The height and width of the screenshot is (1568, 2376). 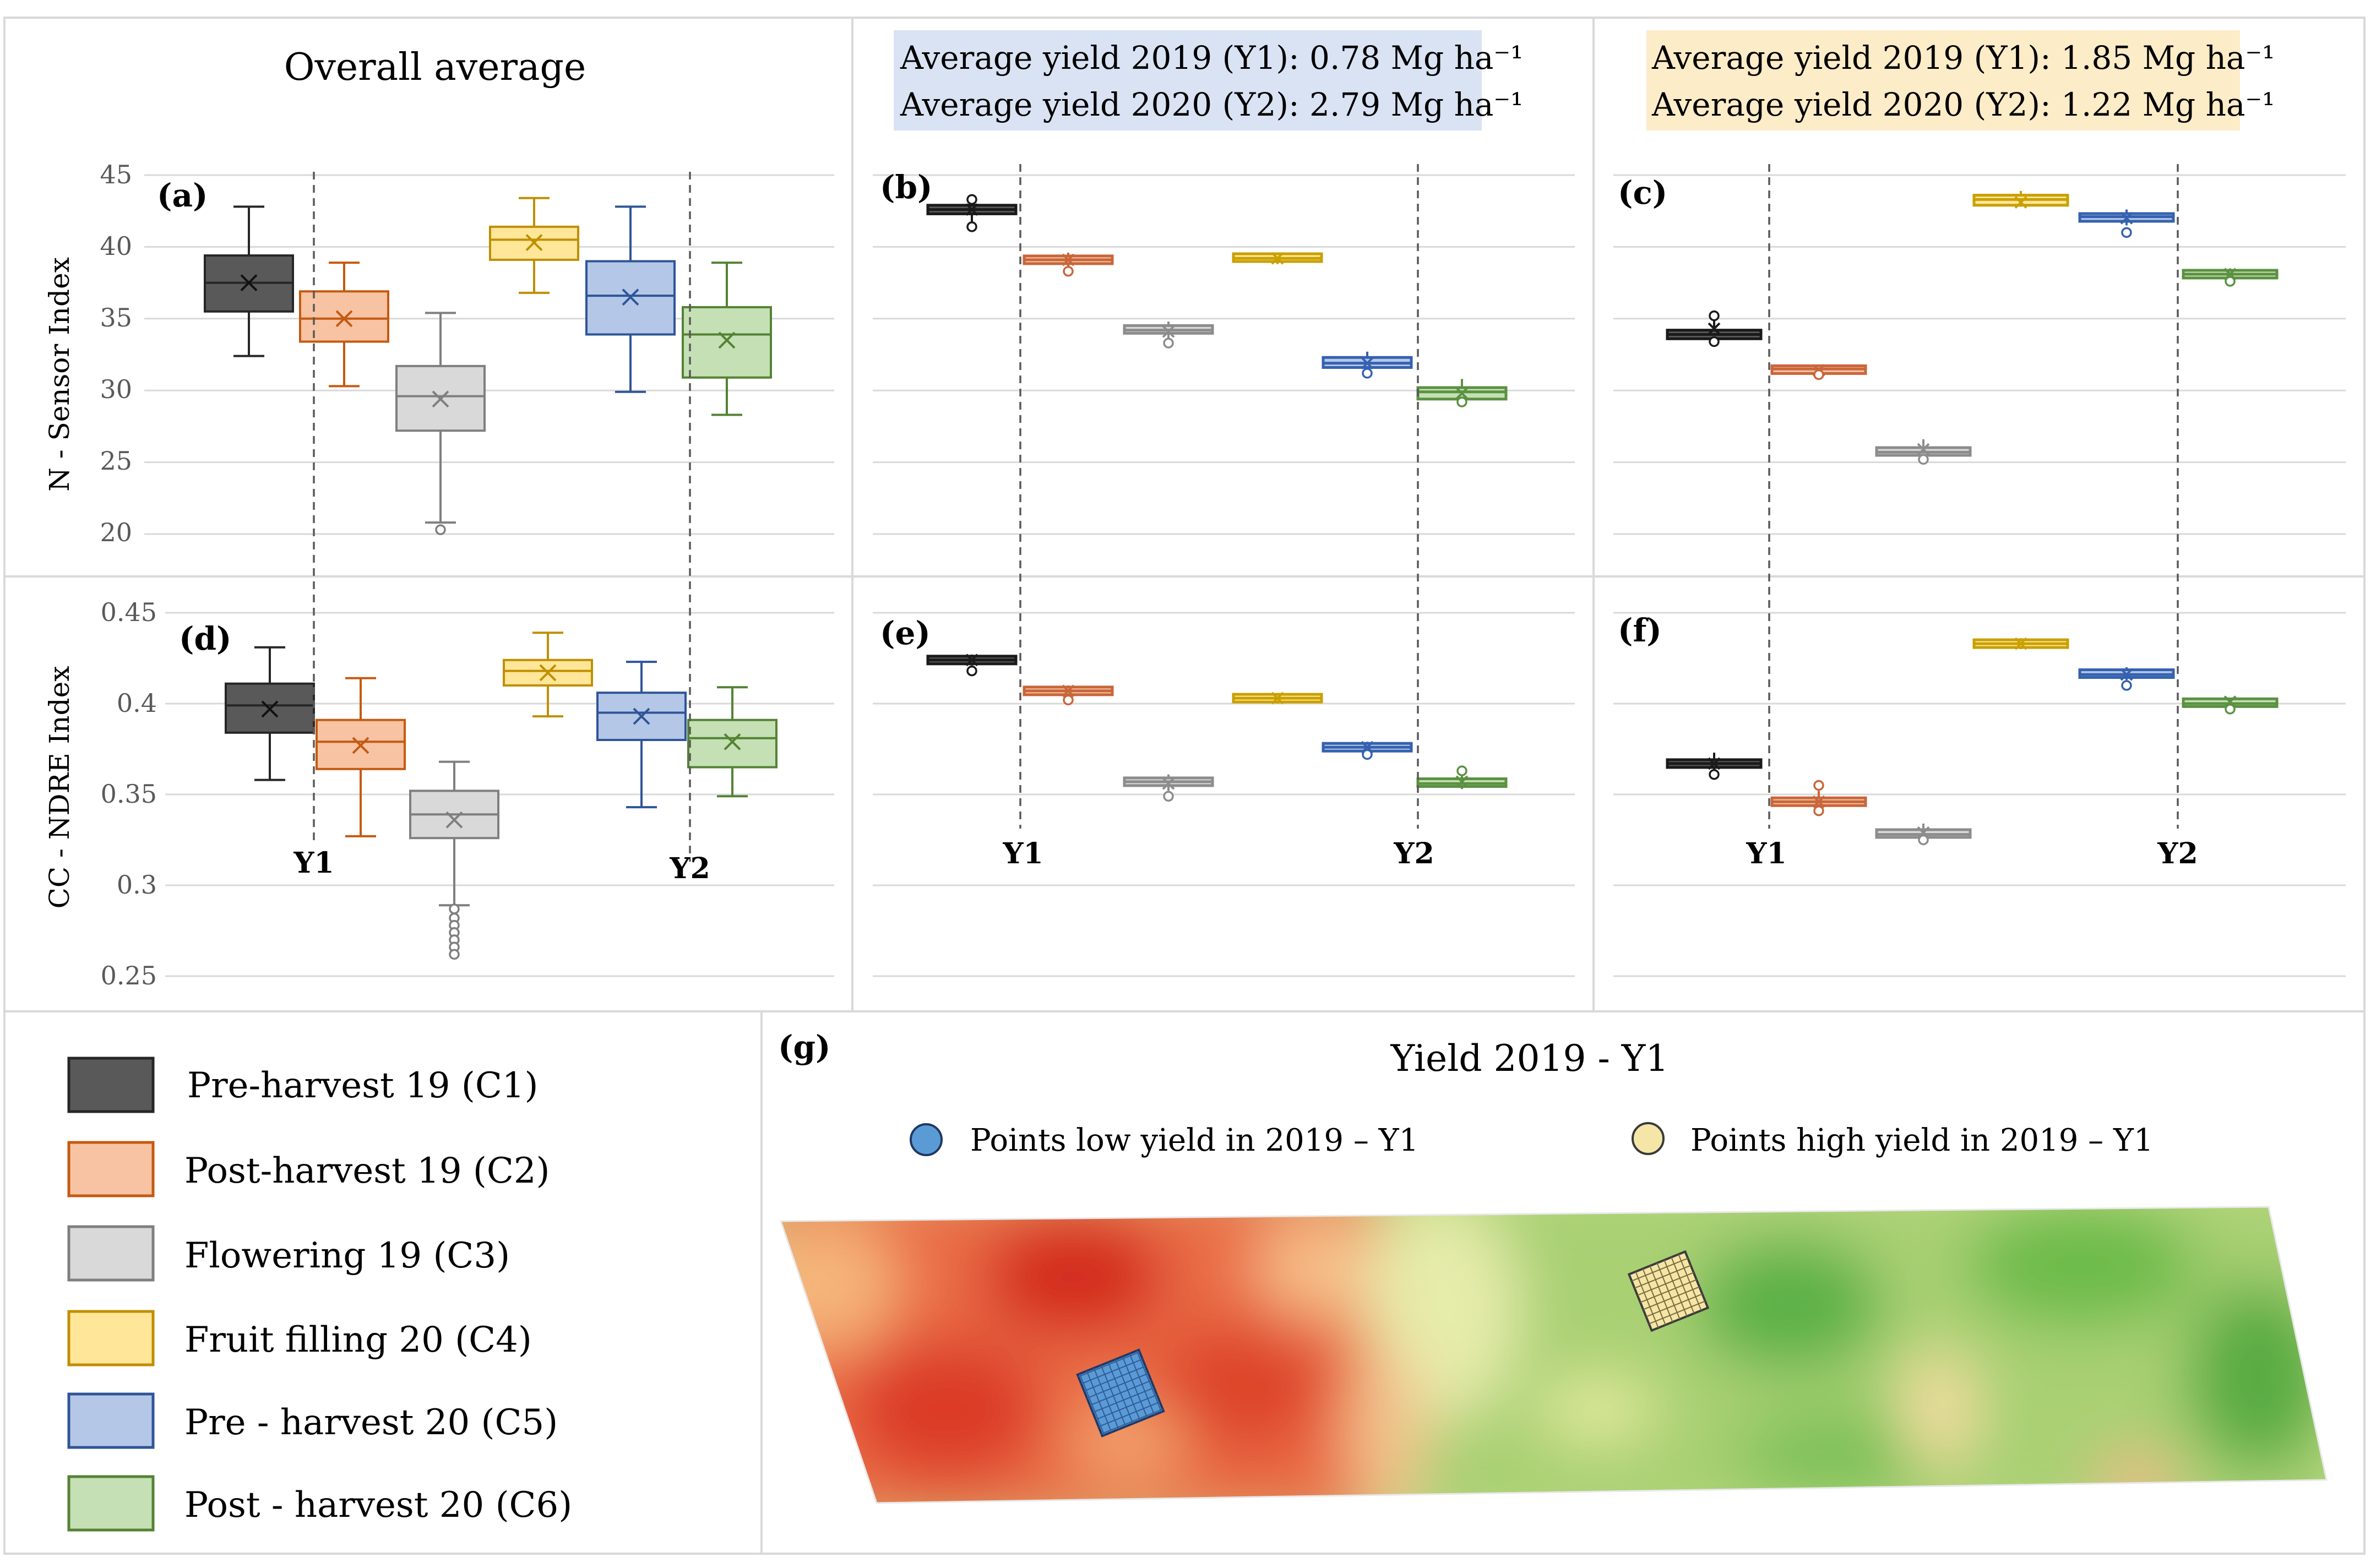 I want to click on yield-map-outline, so click(x=1554, y=1355).